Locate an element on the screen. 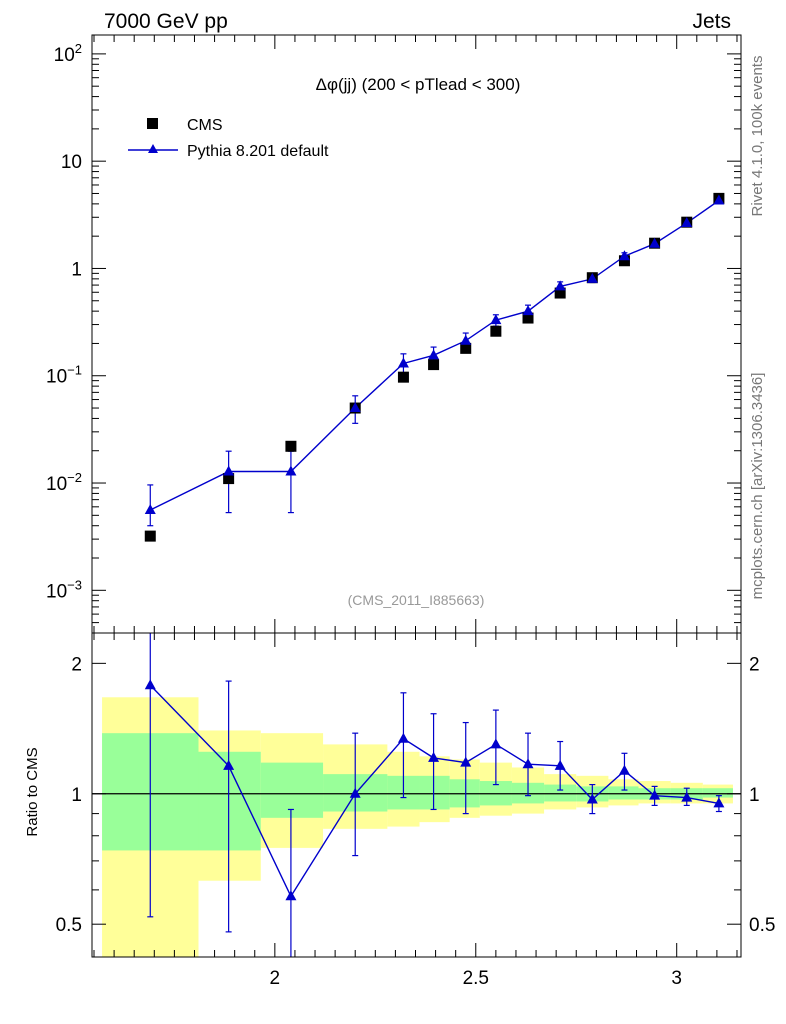 The image size is (786, 1024). y-tick-label: 10⁻¹ is located at coordinates (64, 375).